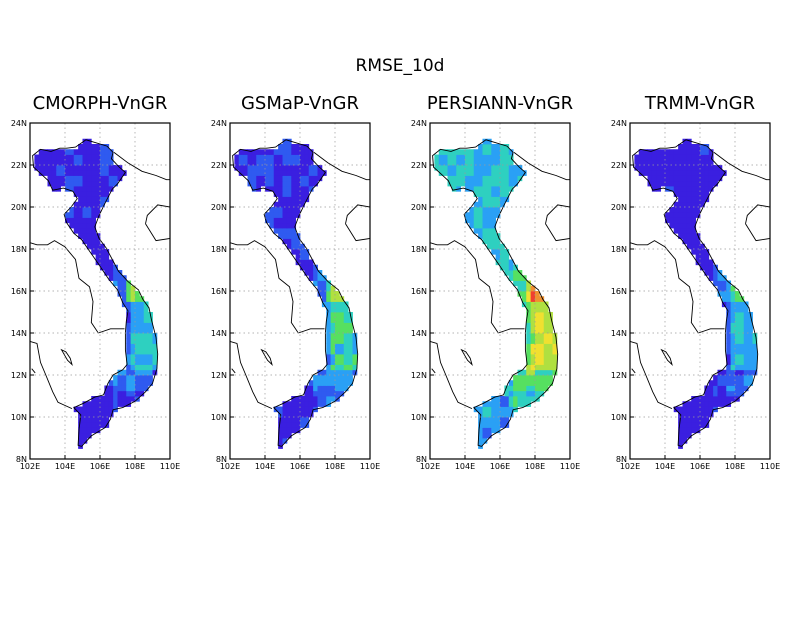  I want to click on x-tick-label: 104E, so click(265, 466).